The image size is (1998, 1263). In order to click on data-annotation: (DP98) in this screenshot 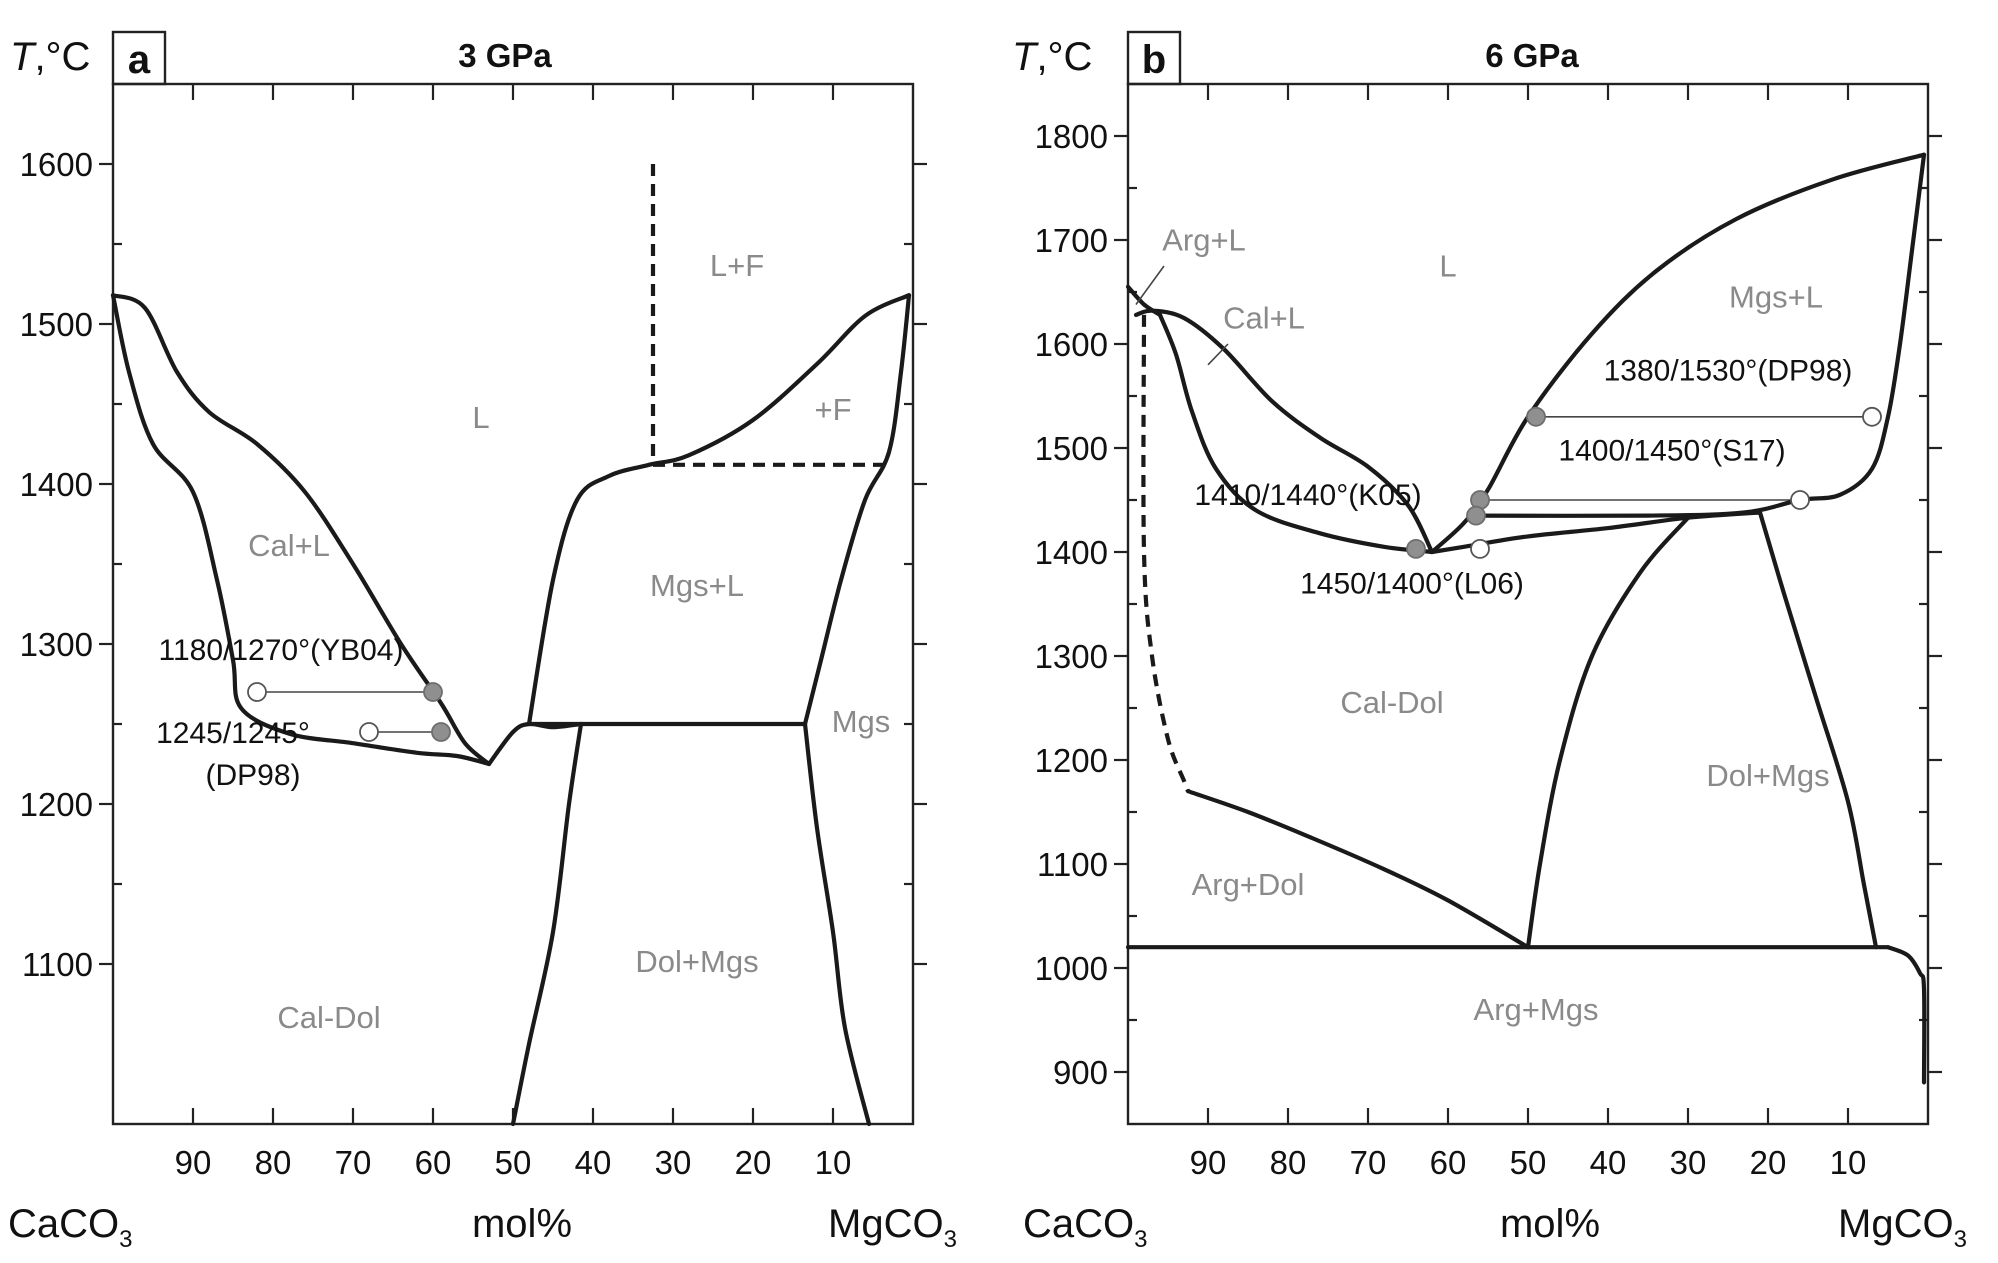, I will do `click(252, 775)`.